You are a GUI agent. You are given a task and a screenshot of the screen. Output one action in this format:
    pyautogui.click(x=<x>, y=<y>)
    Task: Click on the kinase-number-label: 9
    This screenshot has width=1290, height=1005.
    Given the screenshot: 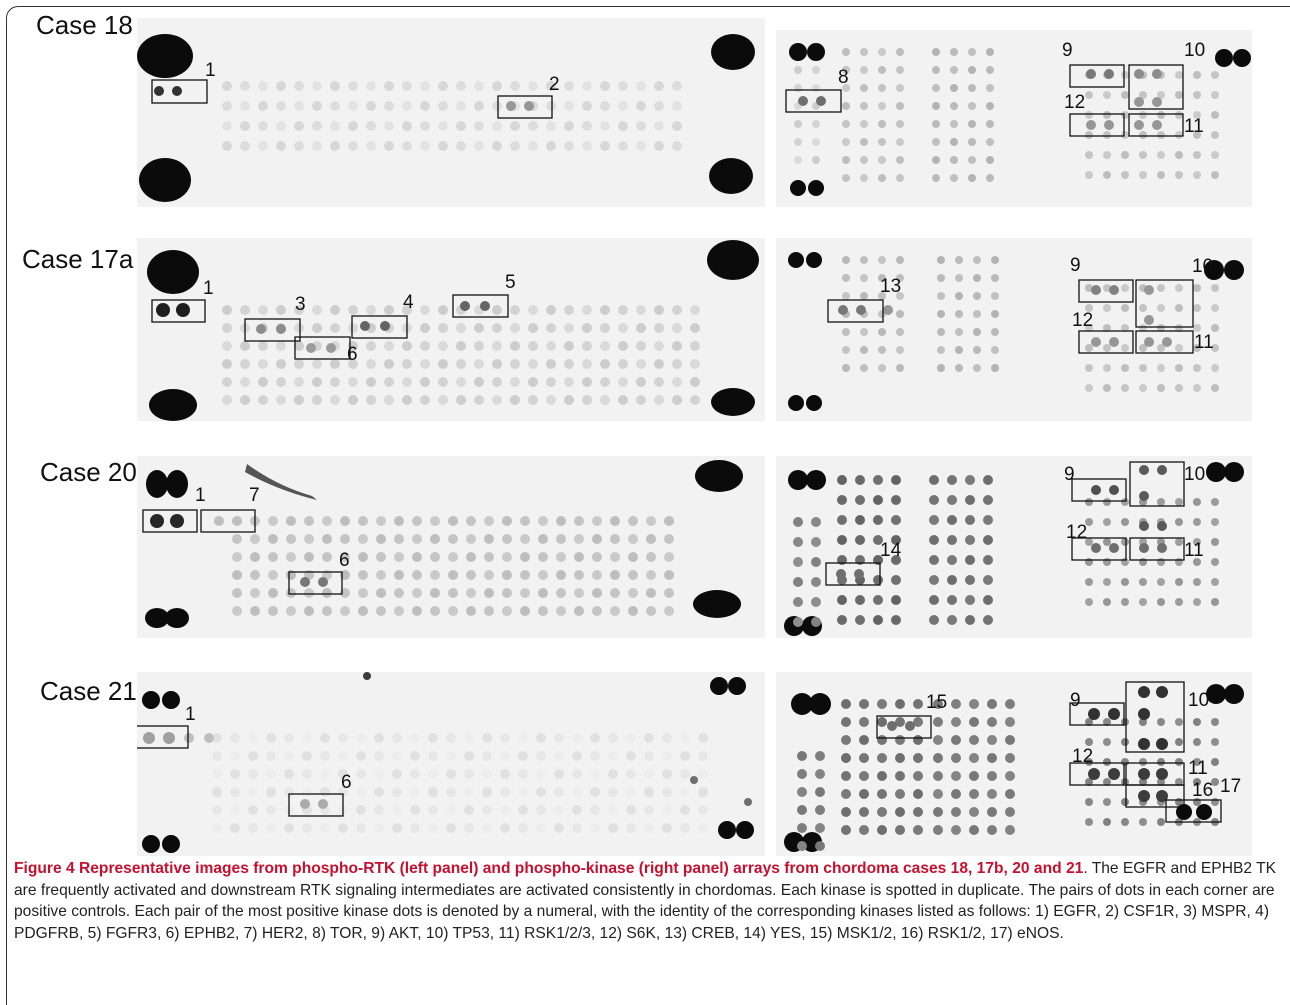 What is the action you would take?
    pyautogui.click(x=1067, y=50)
    